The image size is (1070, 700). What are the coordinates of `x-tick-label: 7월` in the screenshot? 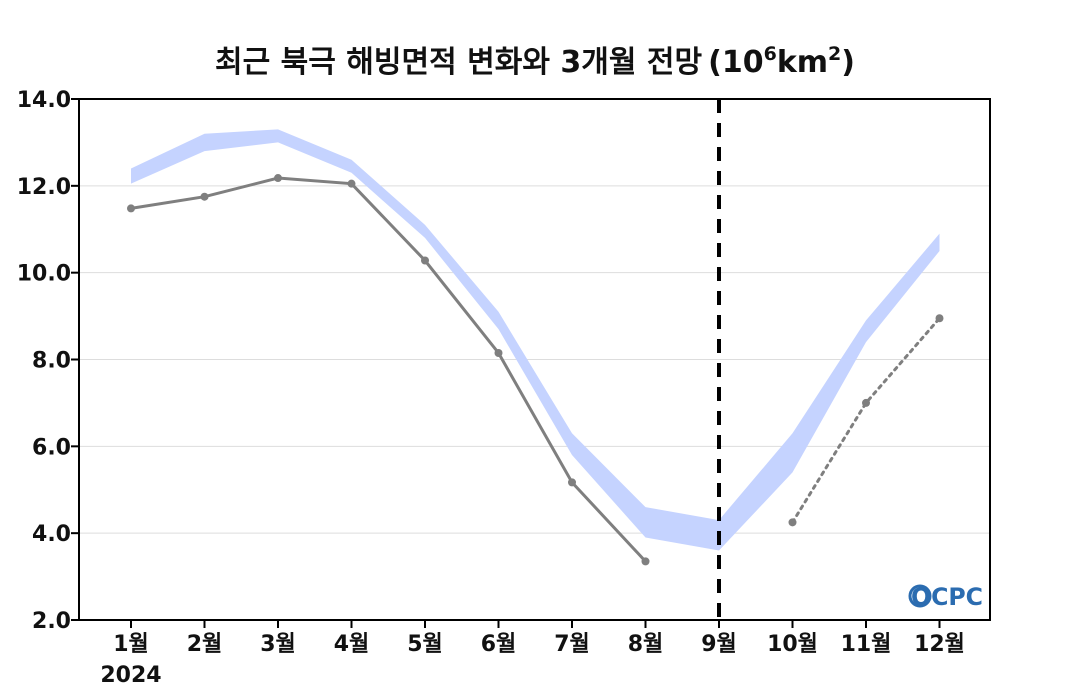 It's located at (572, 644).